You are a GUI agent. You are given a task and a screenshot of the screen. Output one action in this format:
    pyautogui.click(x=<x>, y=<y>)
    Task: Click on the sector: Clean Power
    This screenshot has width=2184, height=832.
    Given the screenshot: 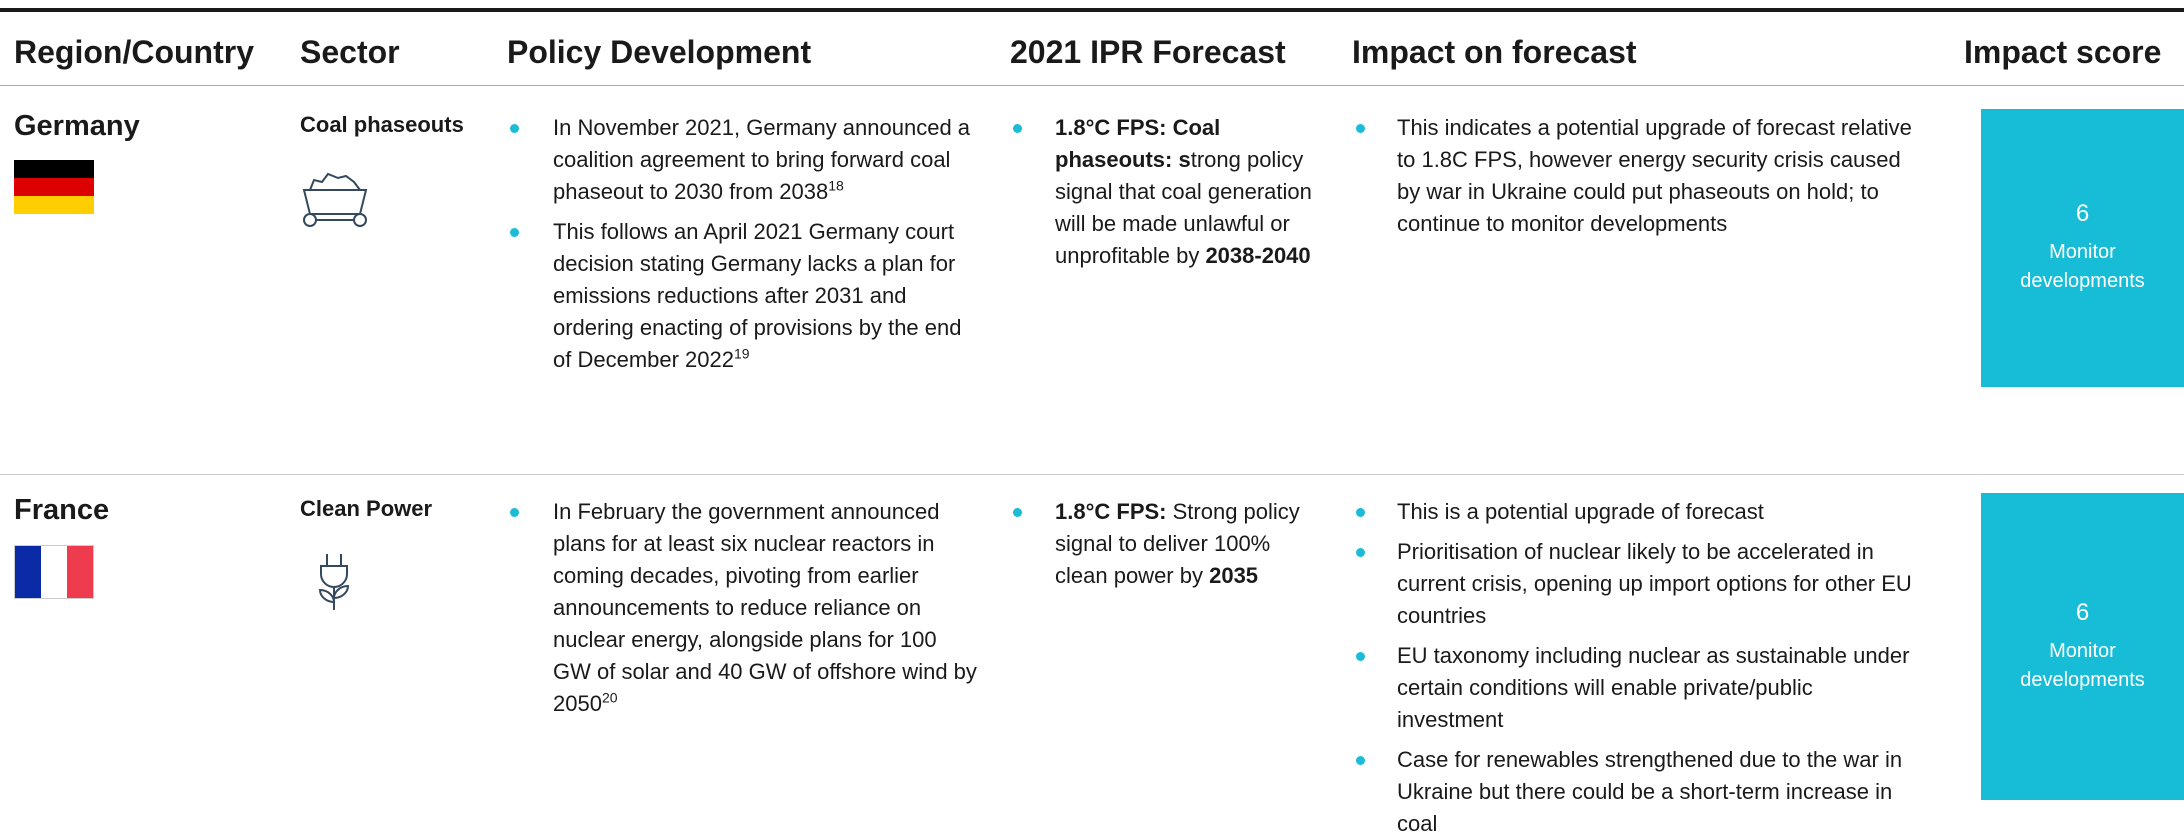 What is the action you would take?
    pyautogui.click(x=366, y=508)
    